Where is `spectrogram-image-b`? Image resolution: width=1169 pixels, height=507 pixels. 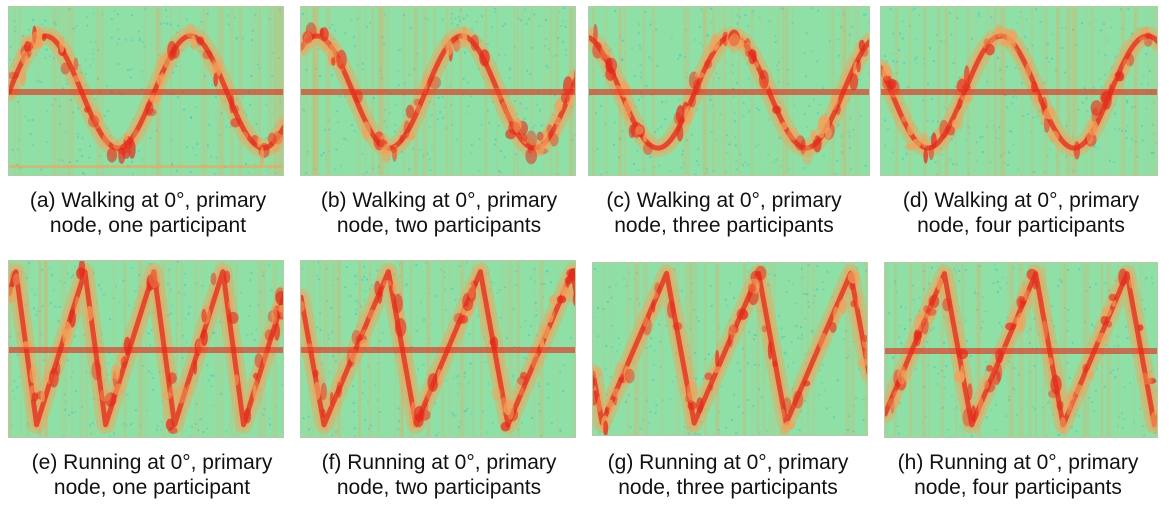
spectrogram-image-b is located at coordinates (438, 91).